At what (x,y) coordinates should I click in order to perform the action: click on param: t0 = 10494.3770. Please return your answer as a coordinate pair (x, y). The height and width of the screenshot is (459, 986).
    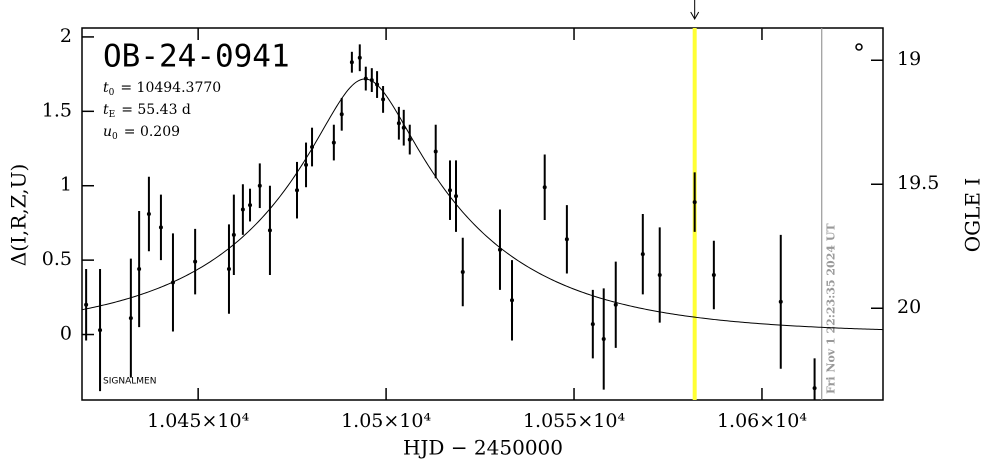
    Looking at the image, I should click on (162, 89).